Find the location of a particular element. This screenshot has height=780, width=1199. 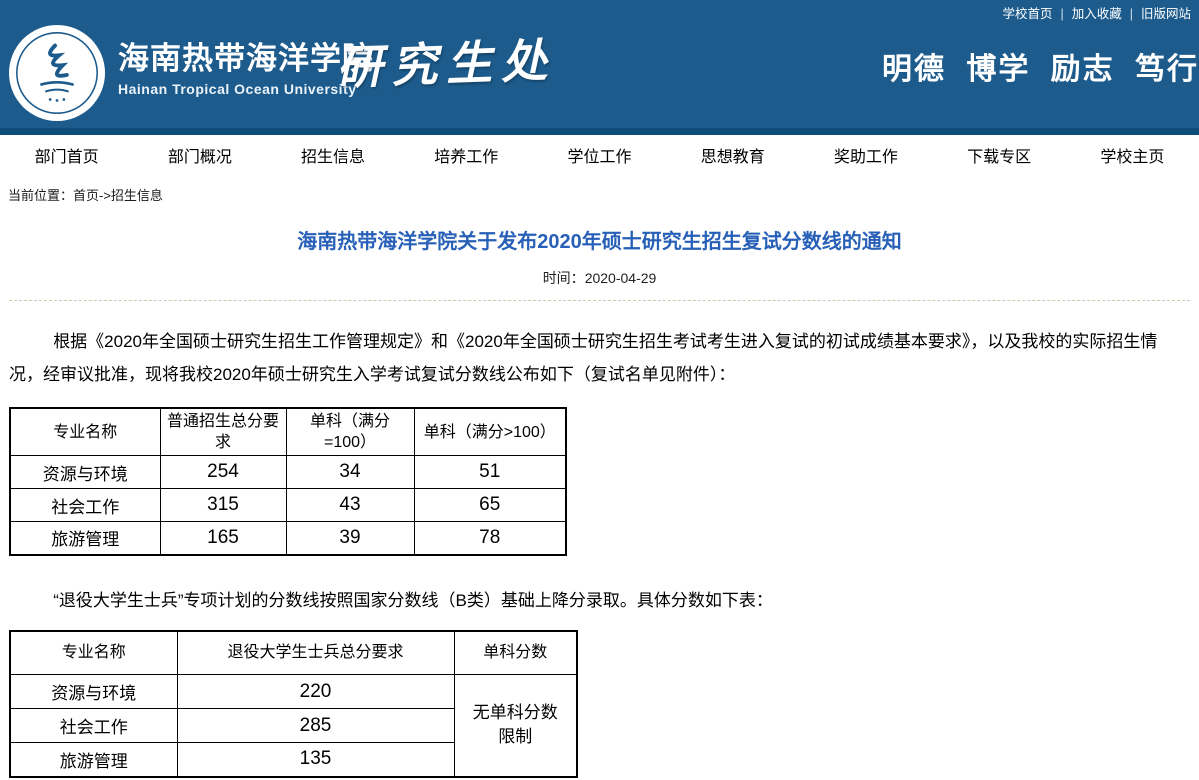

toplink-old-site: 旧版网站 is located at coordinates (1165, 14).